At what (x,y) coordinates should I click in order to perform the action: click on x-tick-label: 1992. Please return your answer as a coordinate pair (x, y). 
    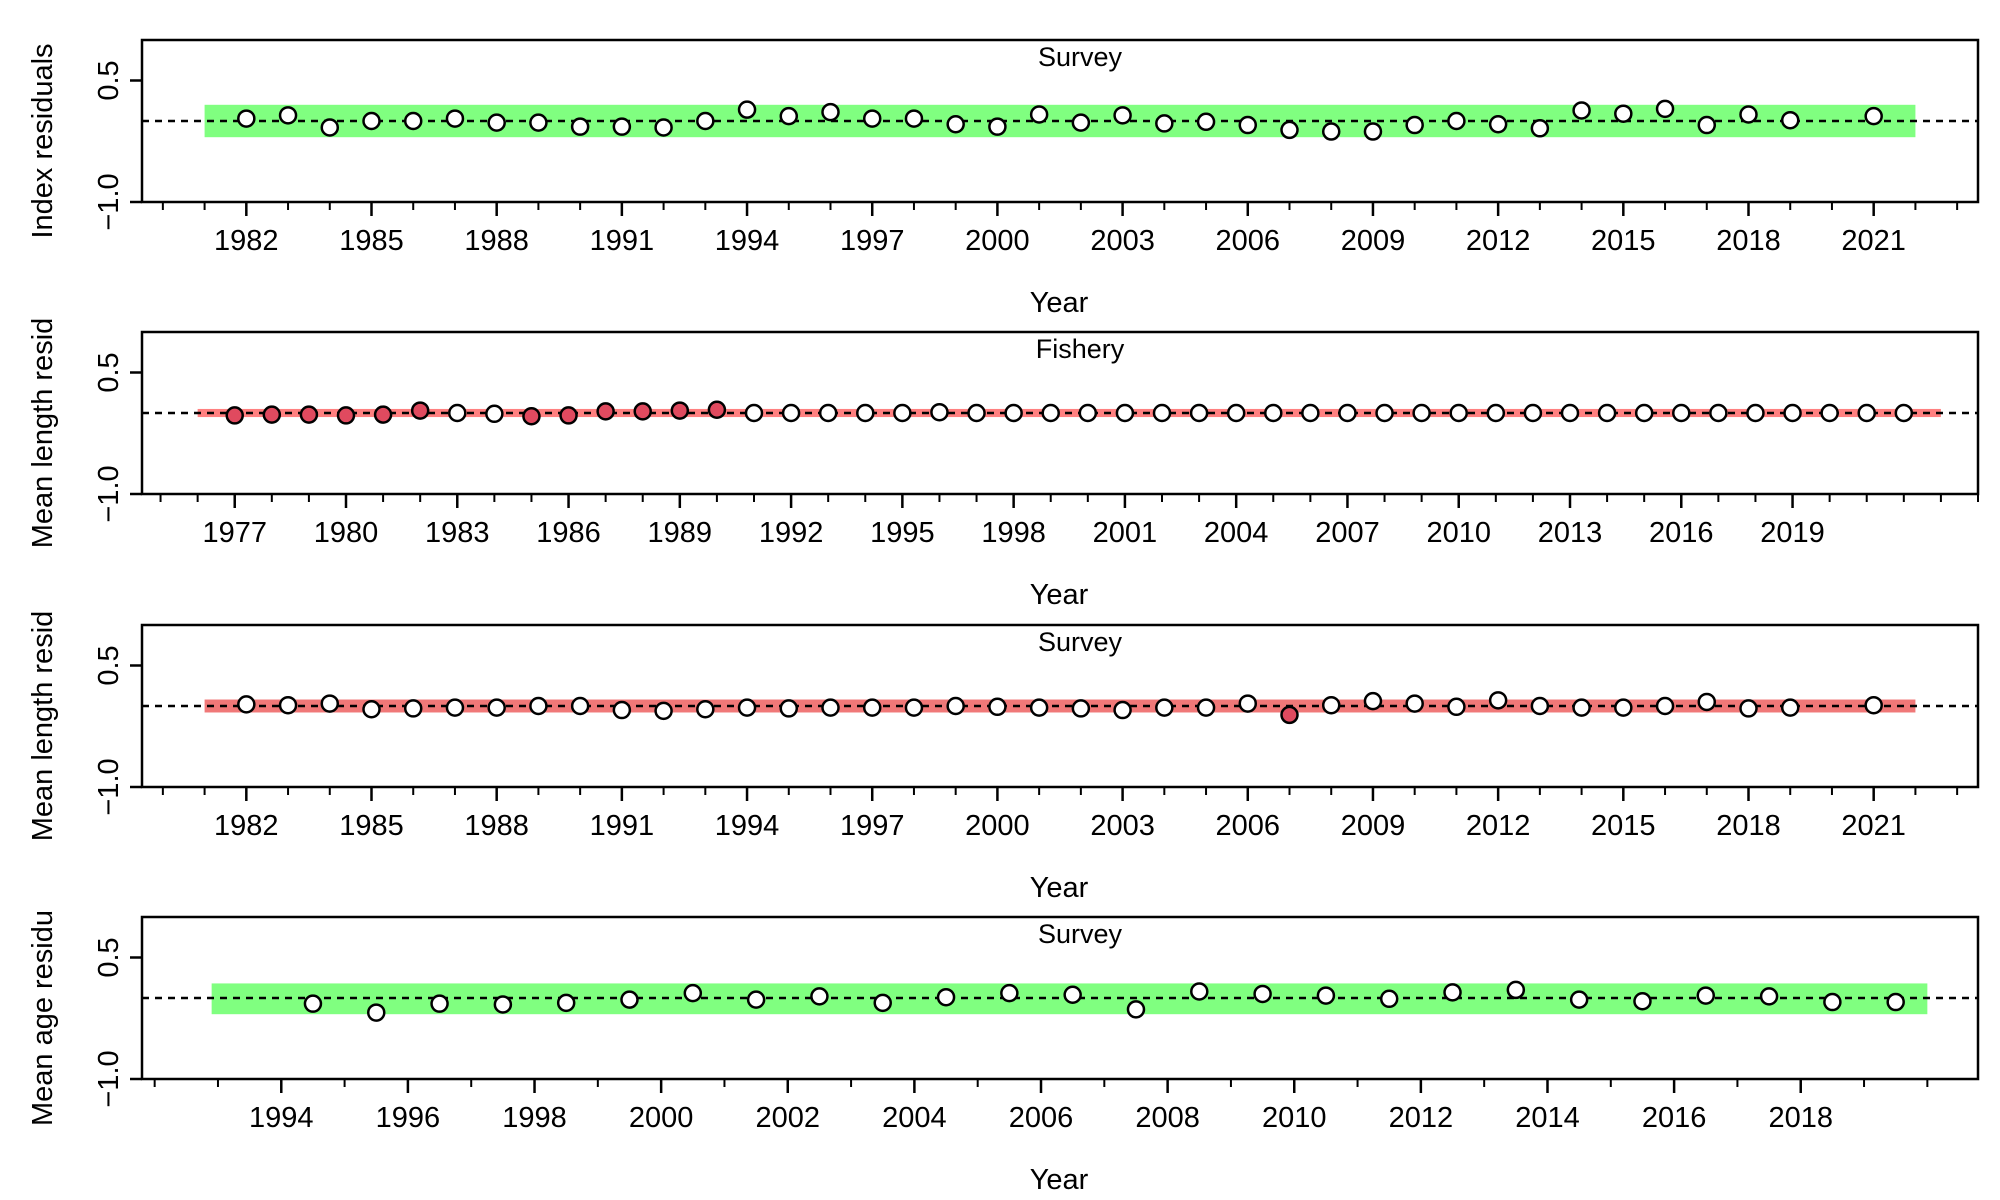
    Looking at the image, I should click on (791, 533).